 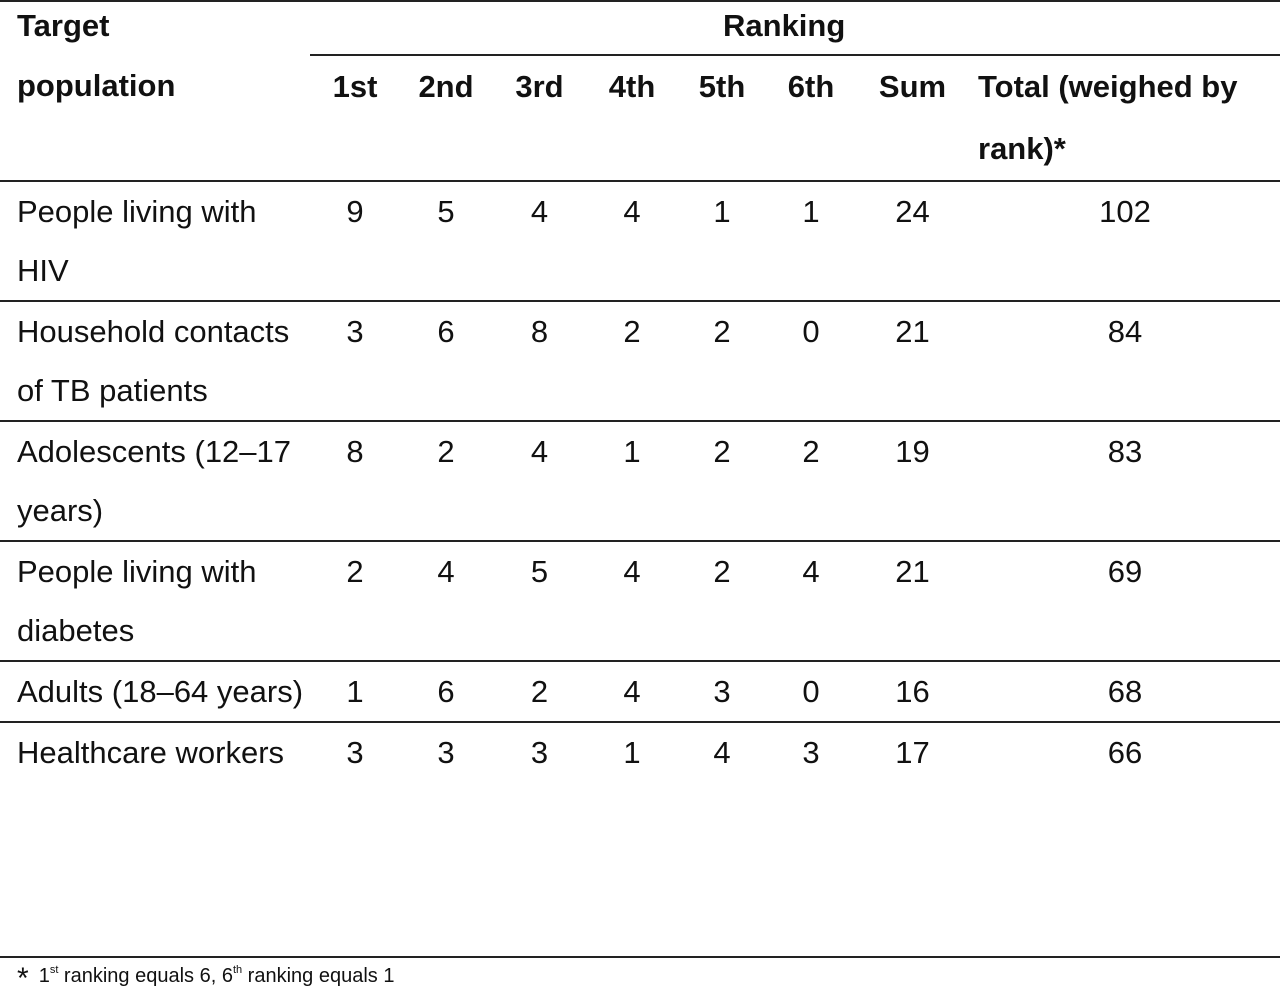 I want to click on cell-sum: 19, so click(x=912, y=480).